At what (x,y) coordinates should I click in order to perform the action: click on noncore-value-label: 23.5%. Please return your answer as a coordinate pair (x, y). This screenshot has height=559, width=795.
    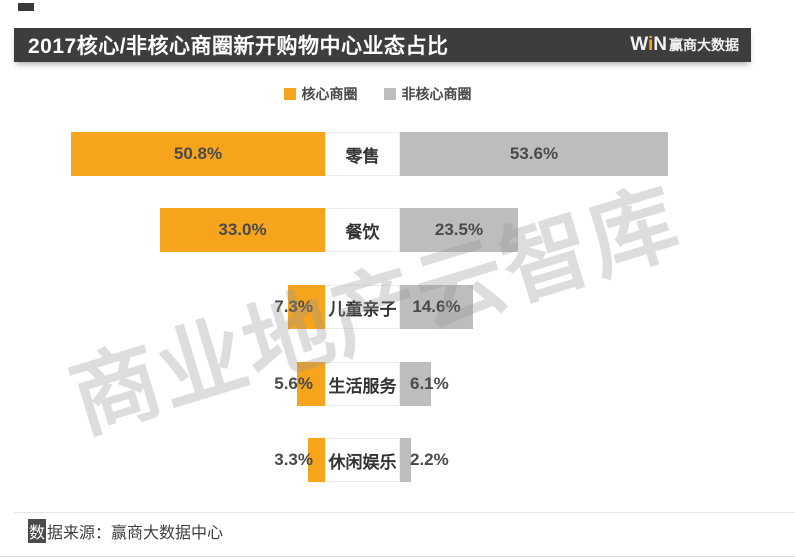
    Looking at the image, I should click on (459, 229).